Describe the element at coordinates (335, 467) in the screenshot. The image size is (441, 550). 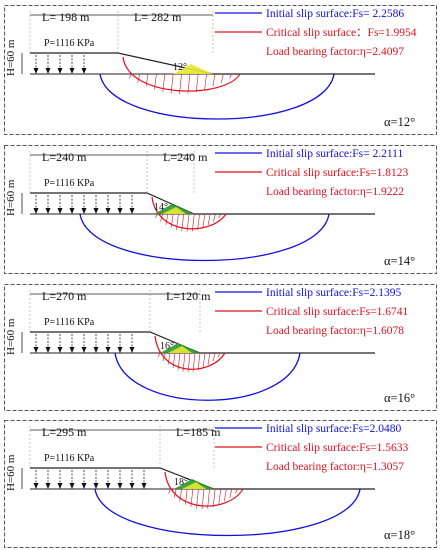
I see `legend-factor-text: Load bearing factor:η=1.3057` at that location.